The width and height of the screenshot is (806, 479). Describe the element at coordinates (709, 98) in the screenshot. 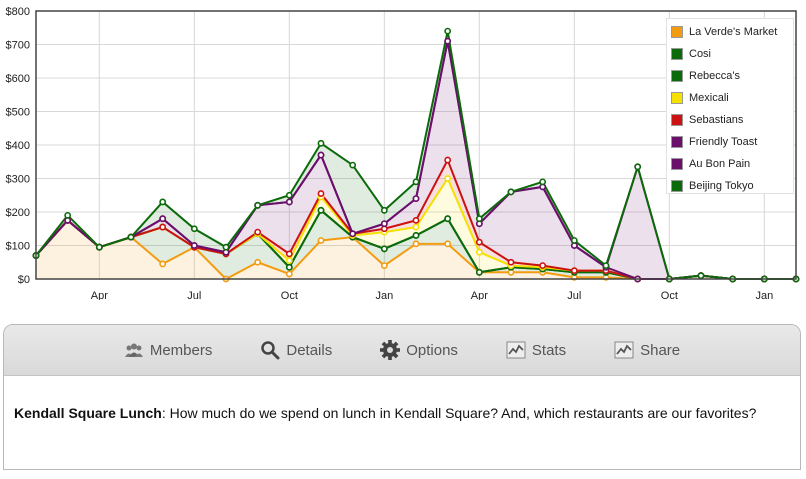

I see `legend-label: Mexicali` at that location.